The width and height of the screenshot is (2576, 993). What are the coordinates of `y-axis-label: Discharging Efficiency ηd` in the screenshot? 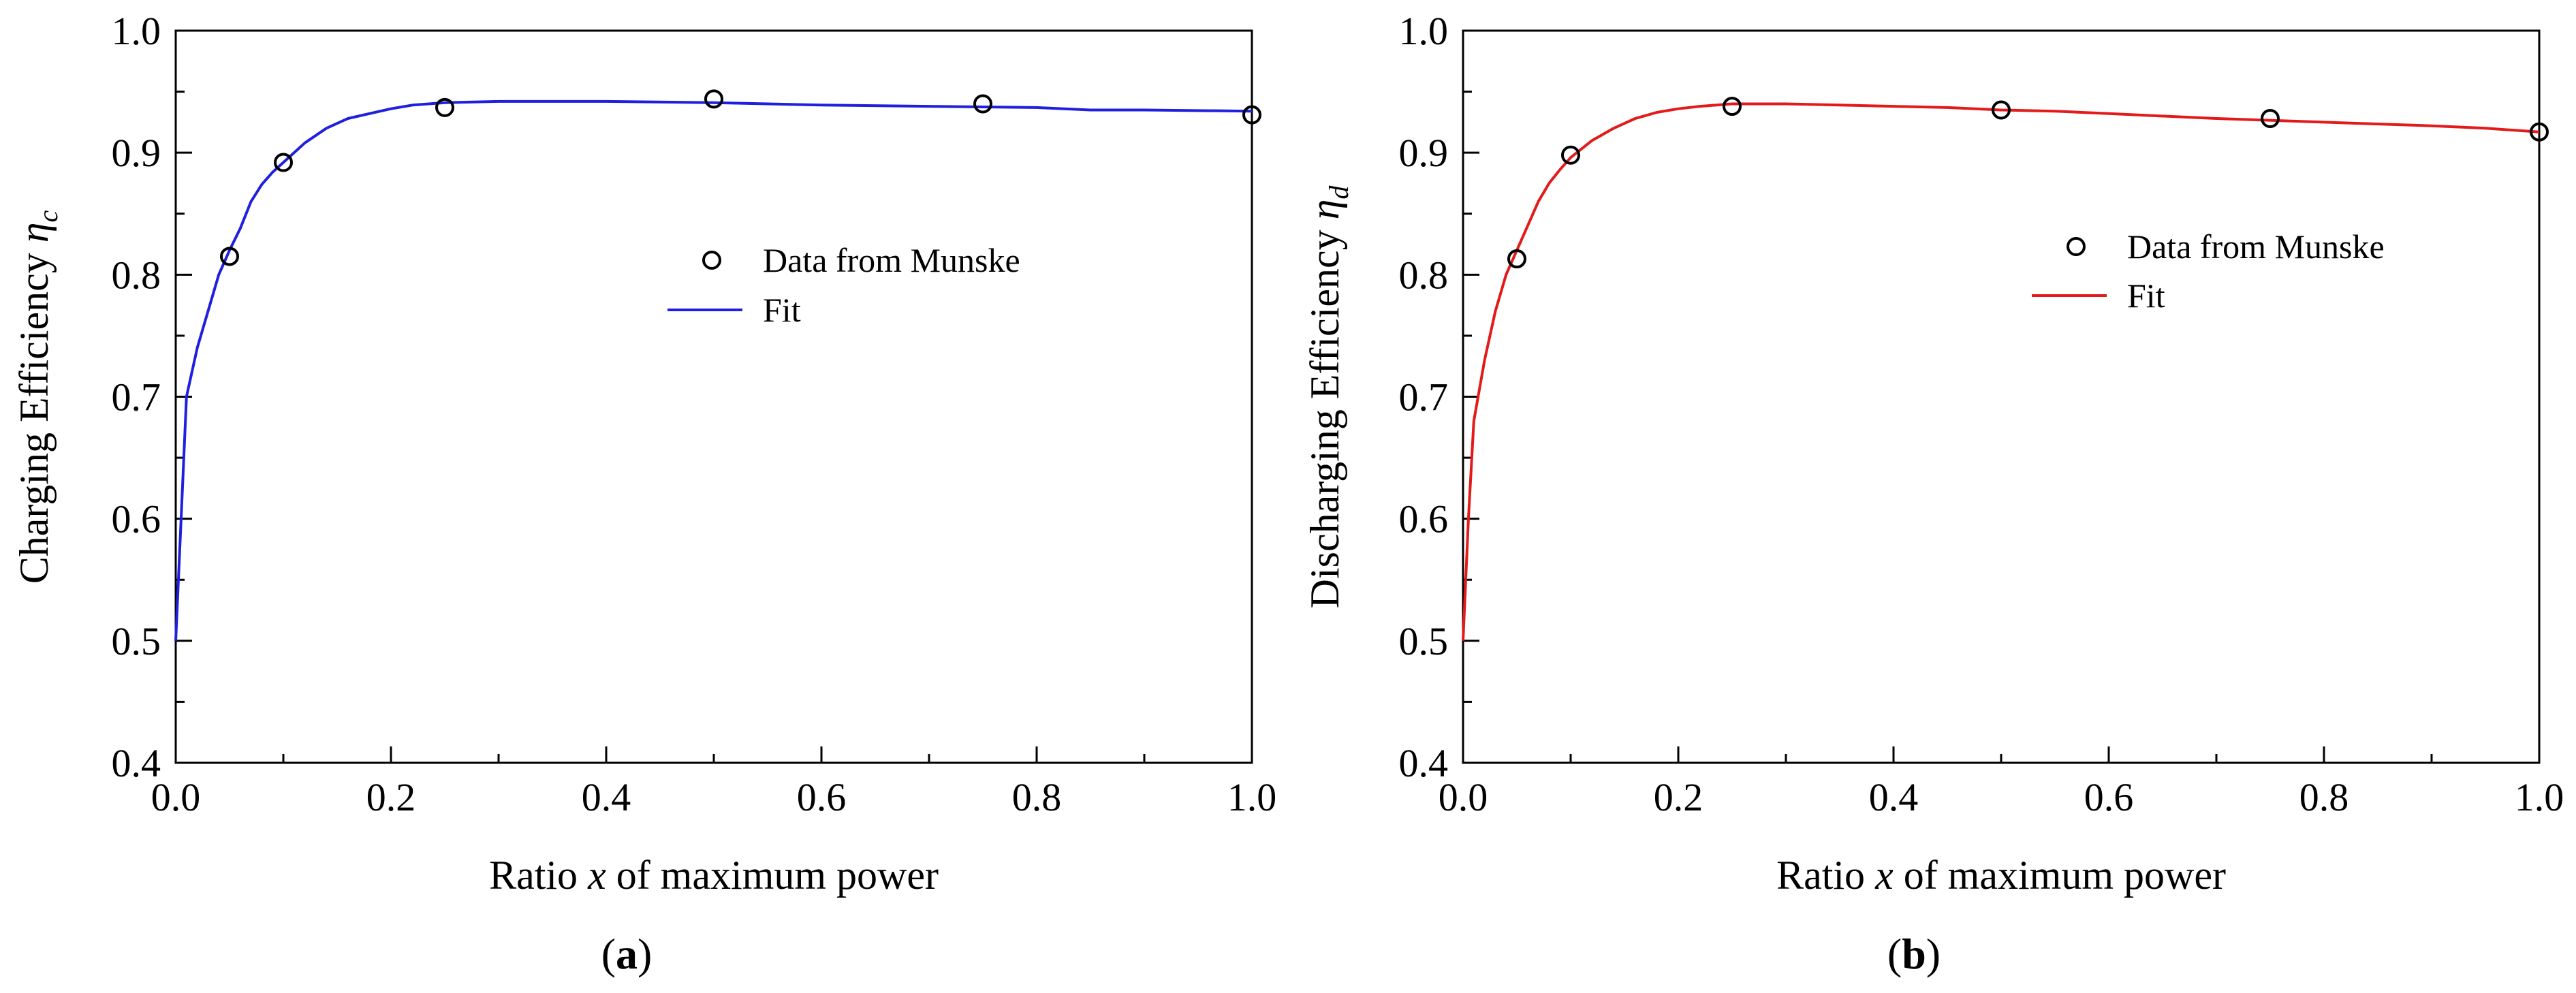 It's located at (1328, 397).